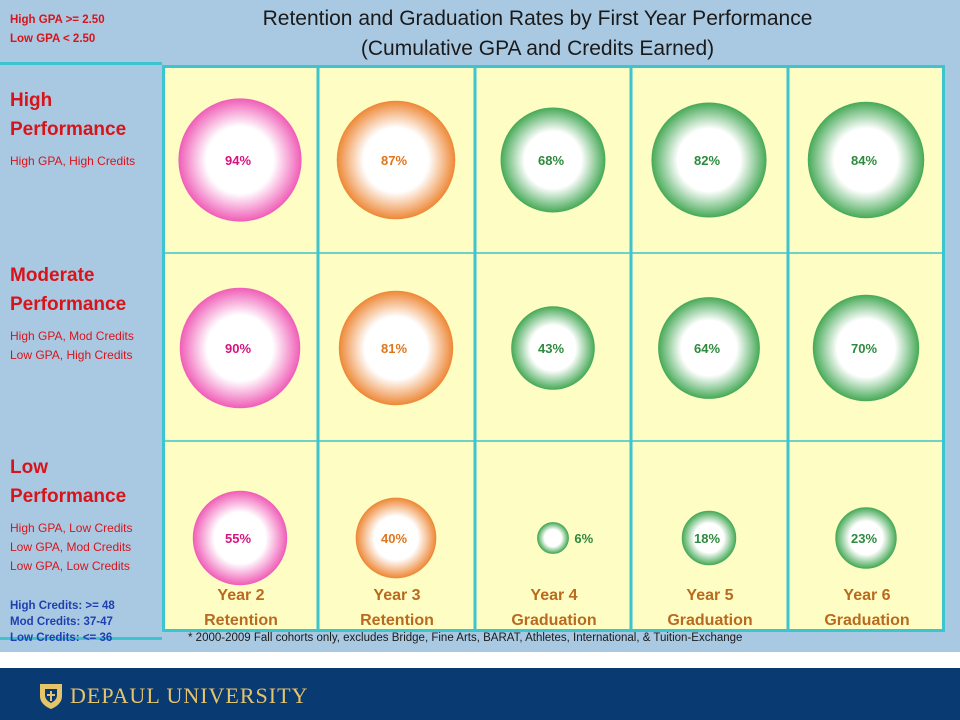 Image resolution: width=960 pixels, height=720 pixels. I want to click on row-name-moderate-line1: Moderate, so click(52, 275).